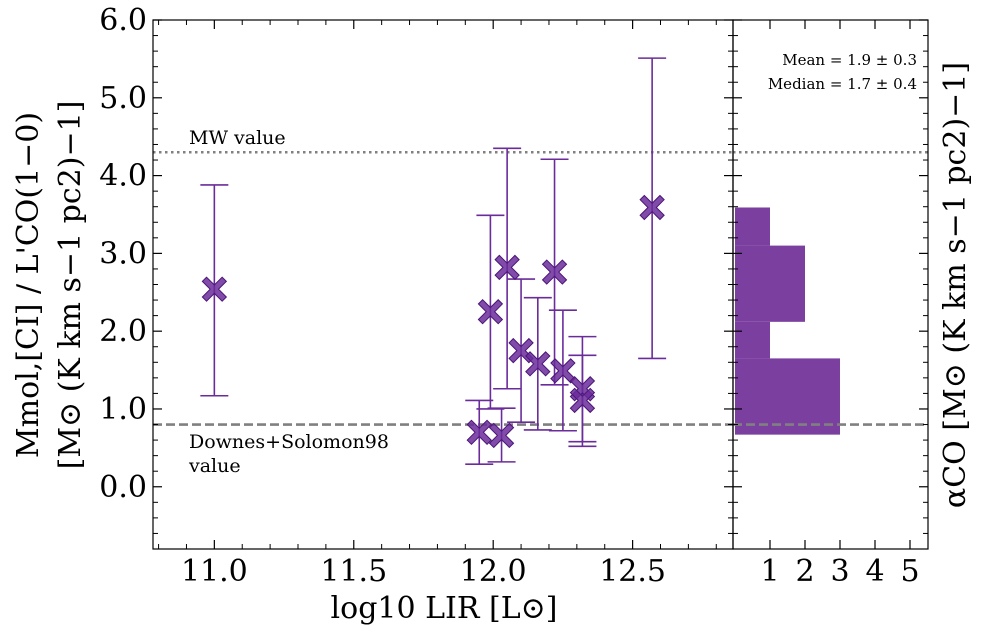 The image size is (983, 636). I want to click on y-tick-label-1: 1.0, so click(123, 409).